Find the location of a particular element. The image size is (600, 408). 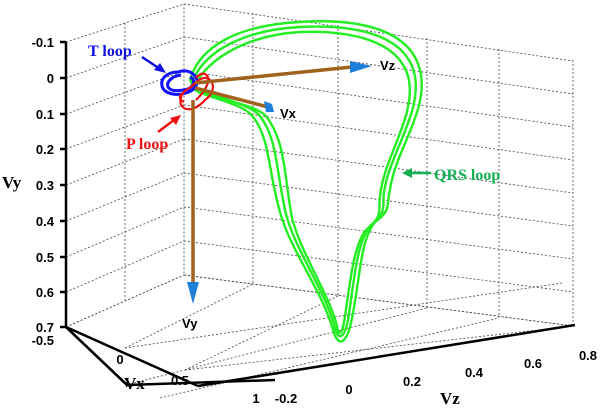

vector-vy is located at coordinates (193, 202).